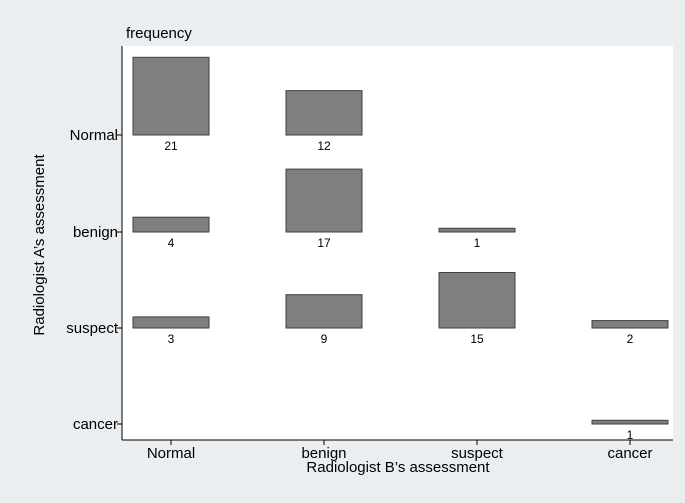  Describe the element at coordinates (629, 453) in the screenshot. I see `x-tick-label: cancer` at that location.